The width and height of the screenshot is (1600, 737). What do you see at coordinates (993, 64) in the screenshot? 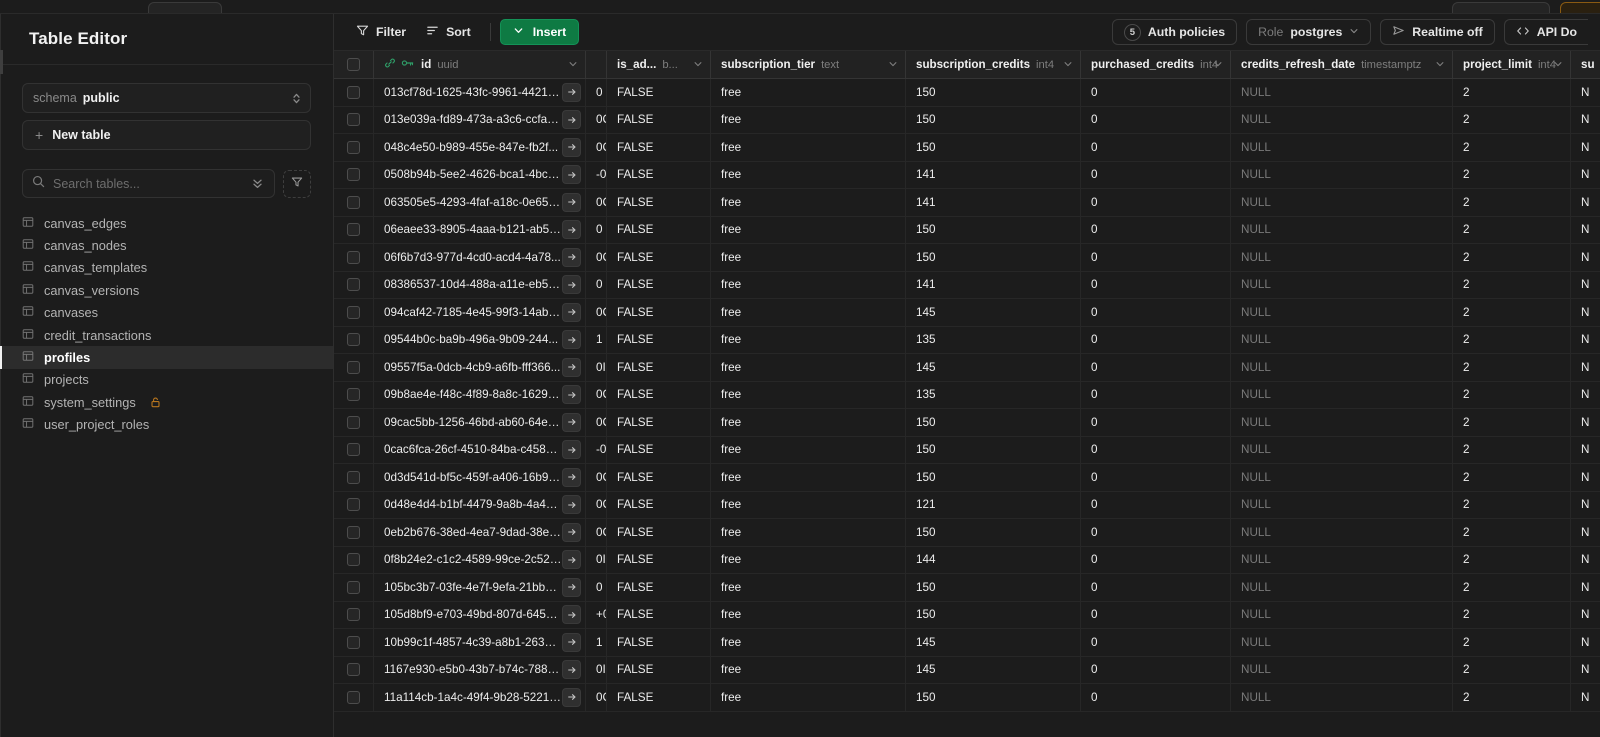
I see `column-header-subscription-credits: subscription_credits int4` at bounding box center [993, 64].